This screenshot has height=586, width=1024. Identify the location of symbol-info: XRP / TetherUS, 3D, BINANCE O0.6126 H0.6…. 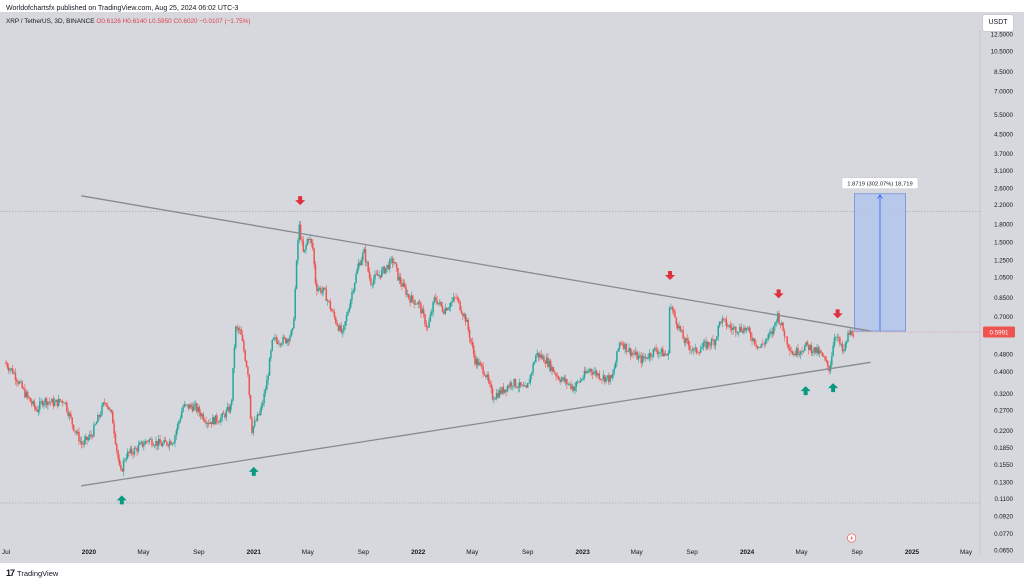
(128, 21).